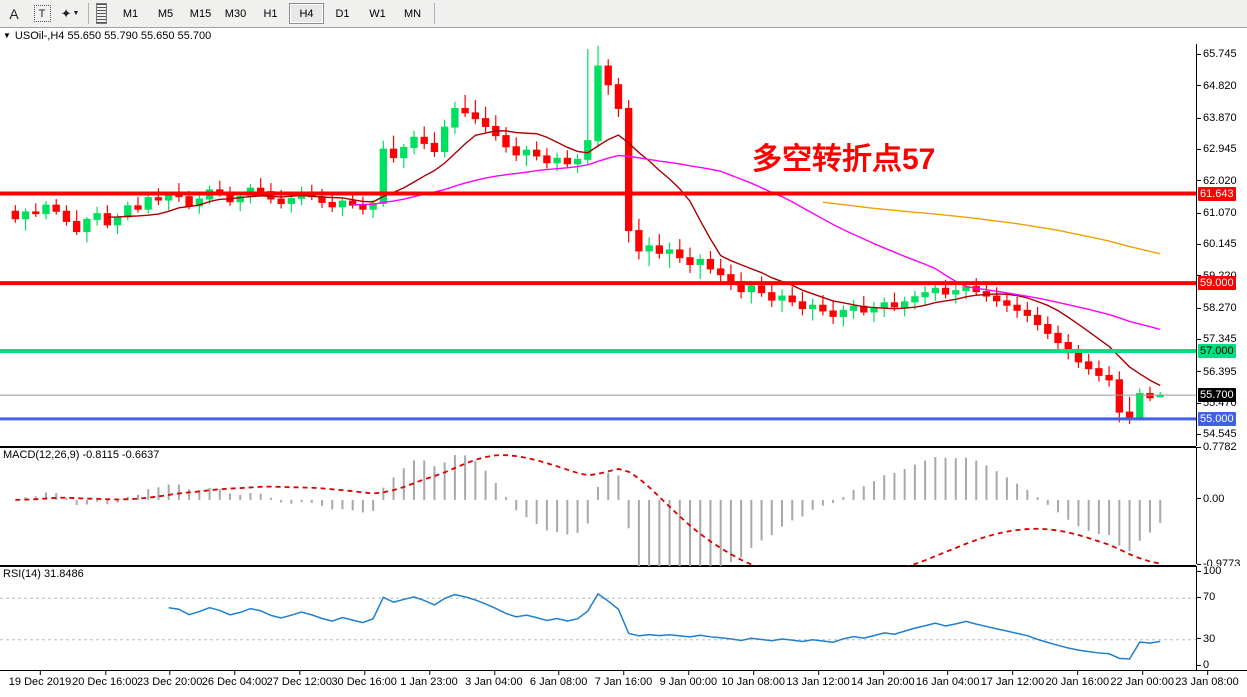  What do you see at coordinates (1077, 679) in the screenshot?
I see `time-tick: 20 Jan 16:00` at bounding box center [1077, 679].